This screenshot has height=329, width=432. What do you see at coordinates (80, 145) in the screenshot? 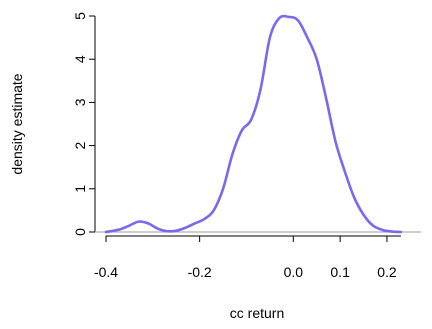
I see `y-tick-label: 2` at bounding box center [80, 145].